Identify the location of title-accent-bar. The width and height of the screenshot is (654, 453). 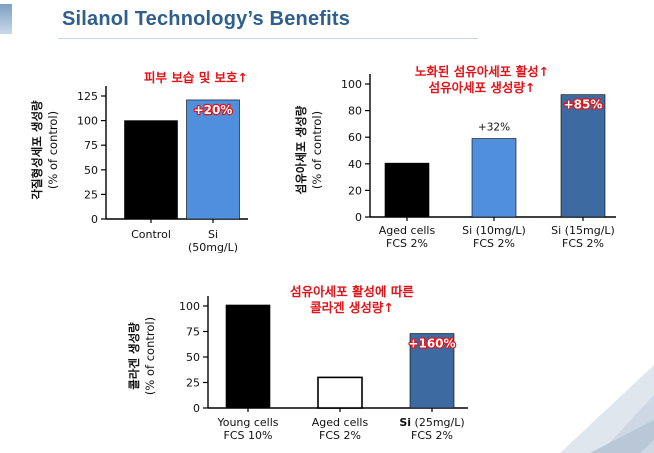
(6, 19).